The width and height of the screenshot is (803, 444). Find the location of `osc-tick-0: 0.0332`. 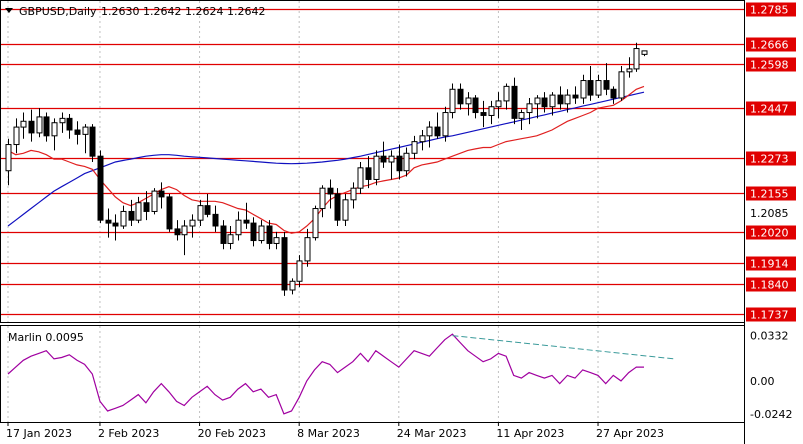

osc-tick-0: 0.0332 is located at coordinates (769, 335).